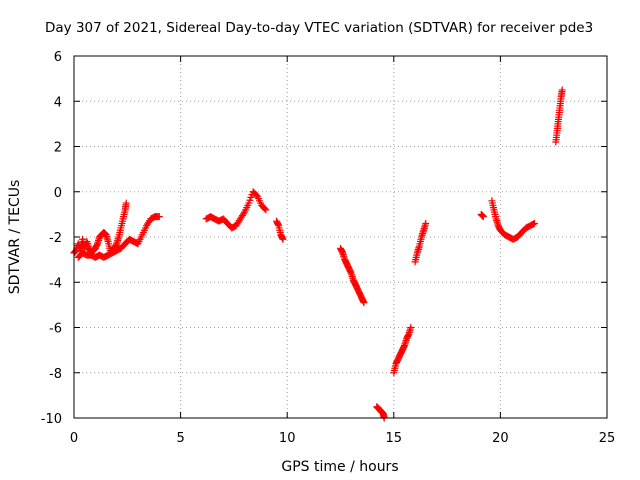 Image resolution: width=640 pixels, height=480 pixels. I want to click on y-tick-label: -4, so click(55, 283).